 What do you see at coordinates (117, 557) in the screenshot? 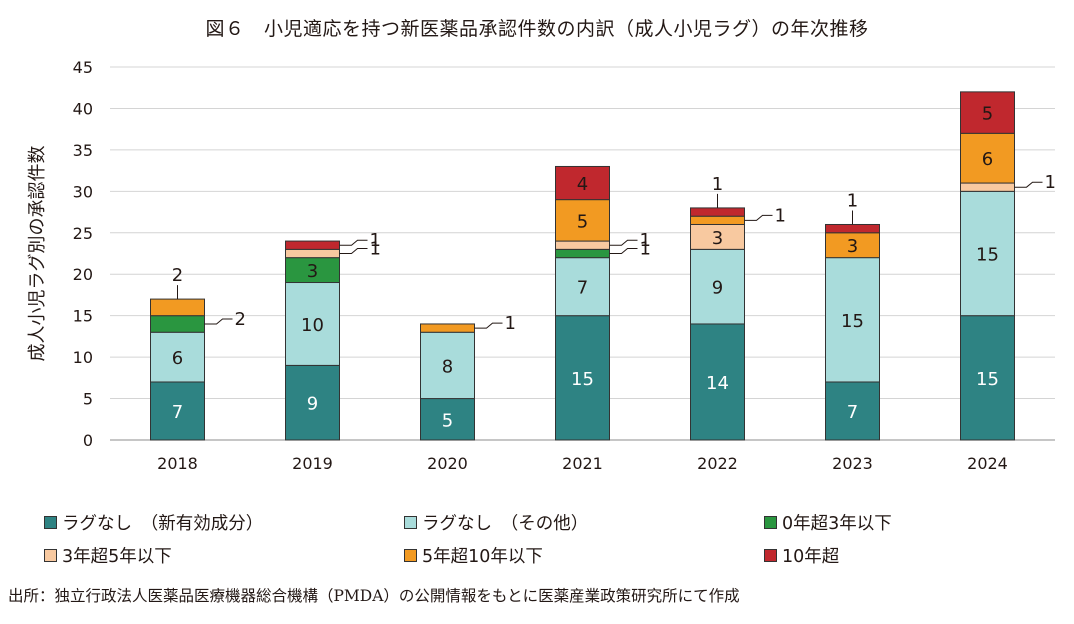
I see `legend-label: 3年超5年以下` at bounding box center [117, 557].